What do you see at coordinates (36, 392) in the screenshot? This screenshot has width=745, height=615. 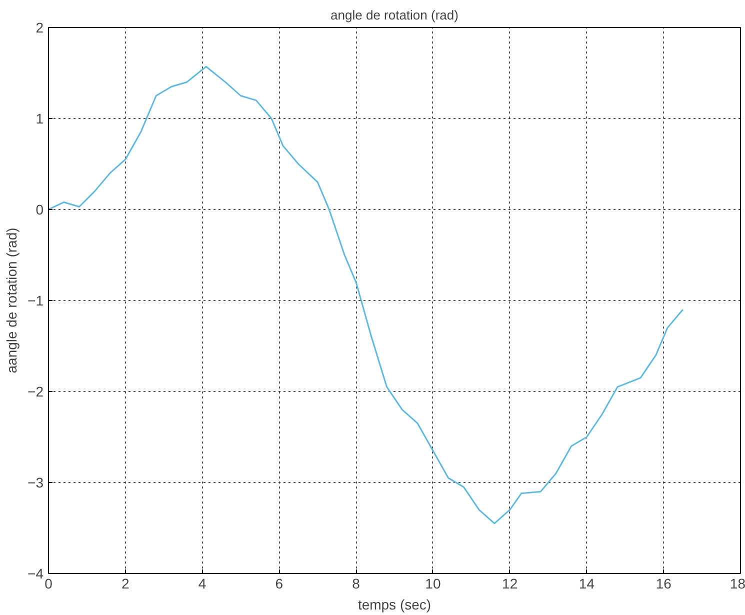 I see `y-tick-label: −2` at bounding box center [36, 392].